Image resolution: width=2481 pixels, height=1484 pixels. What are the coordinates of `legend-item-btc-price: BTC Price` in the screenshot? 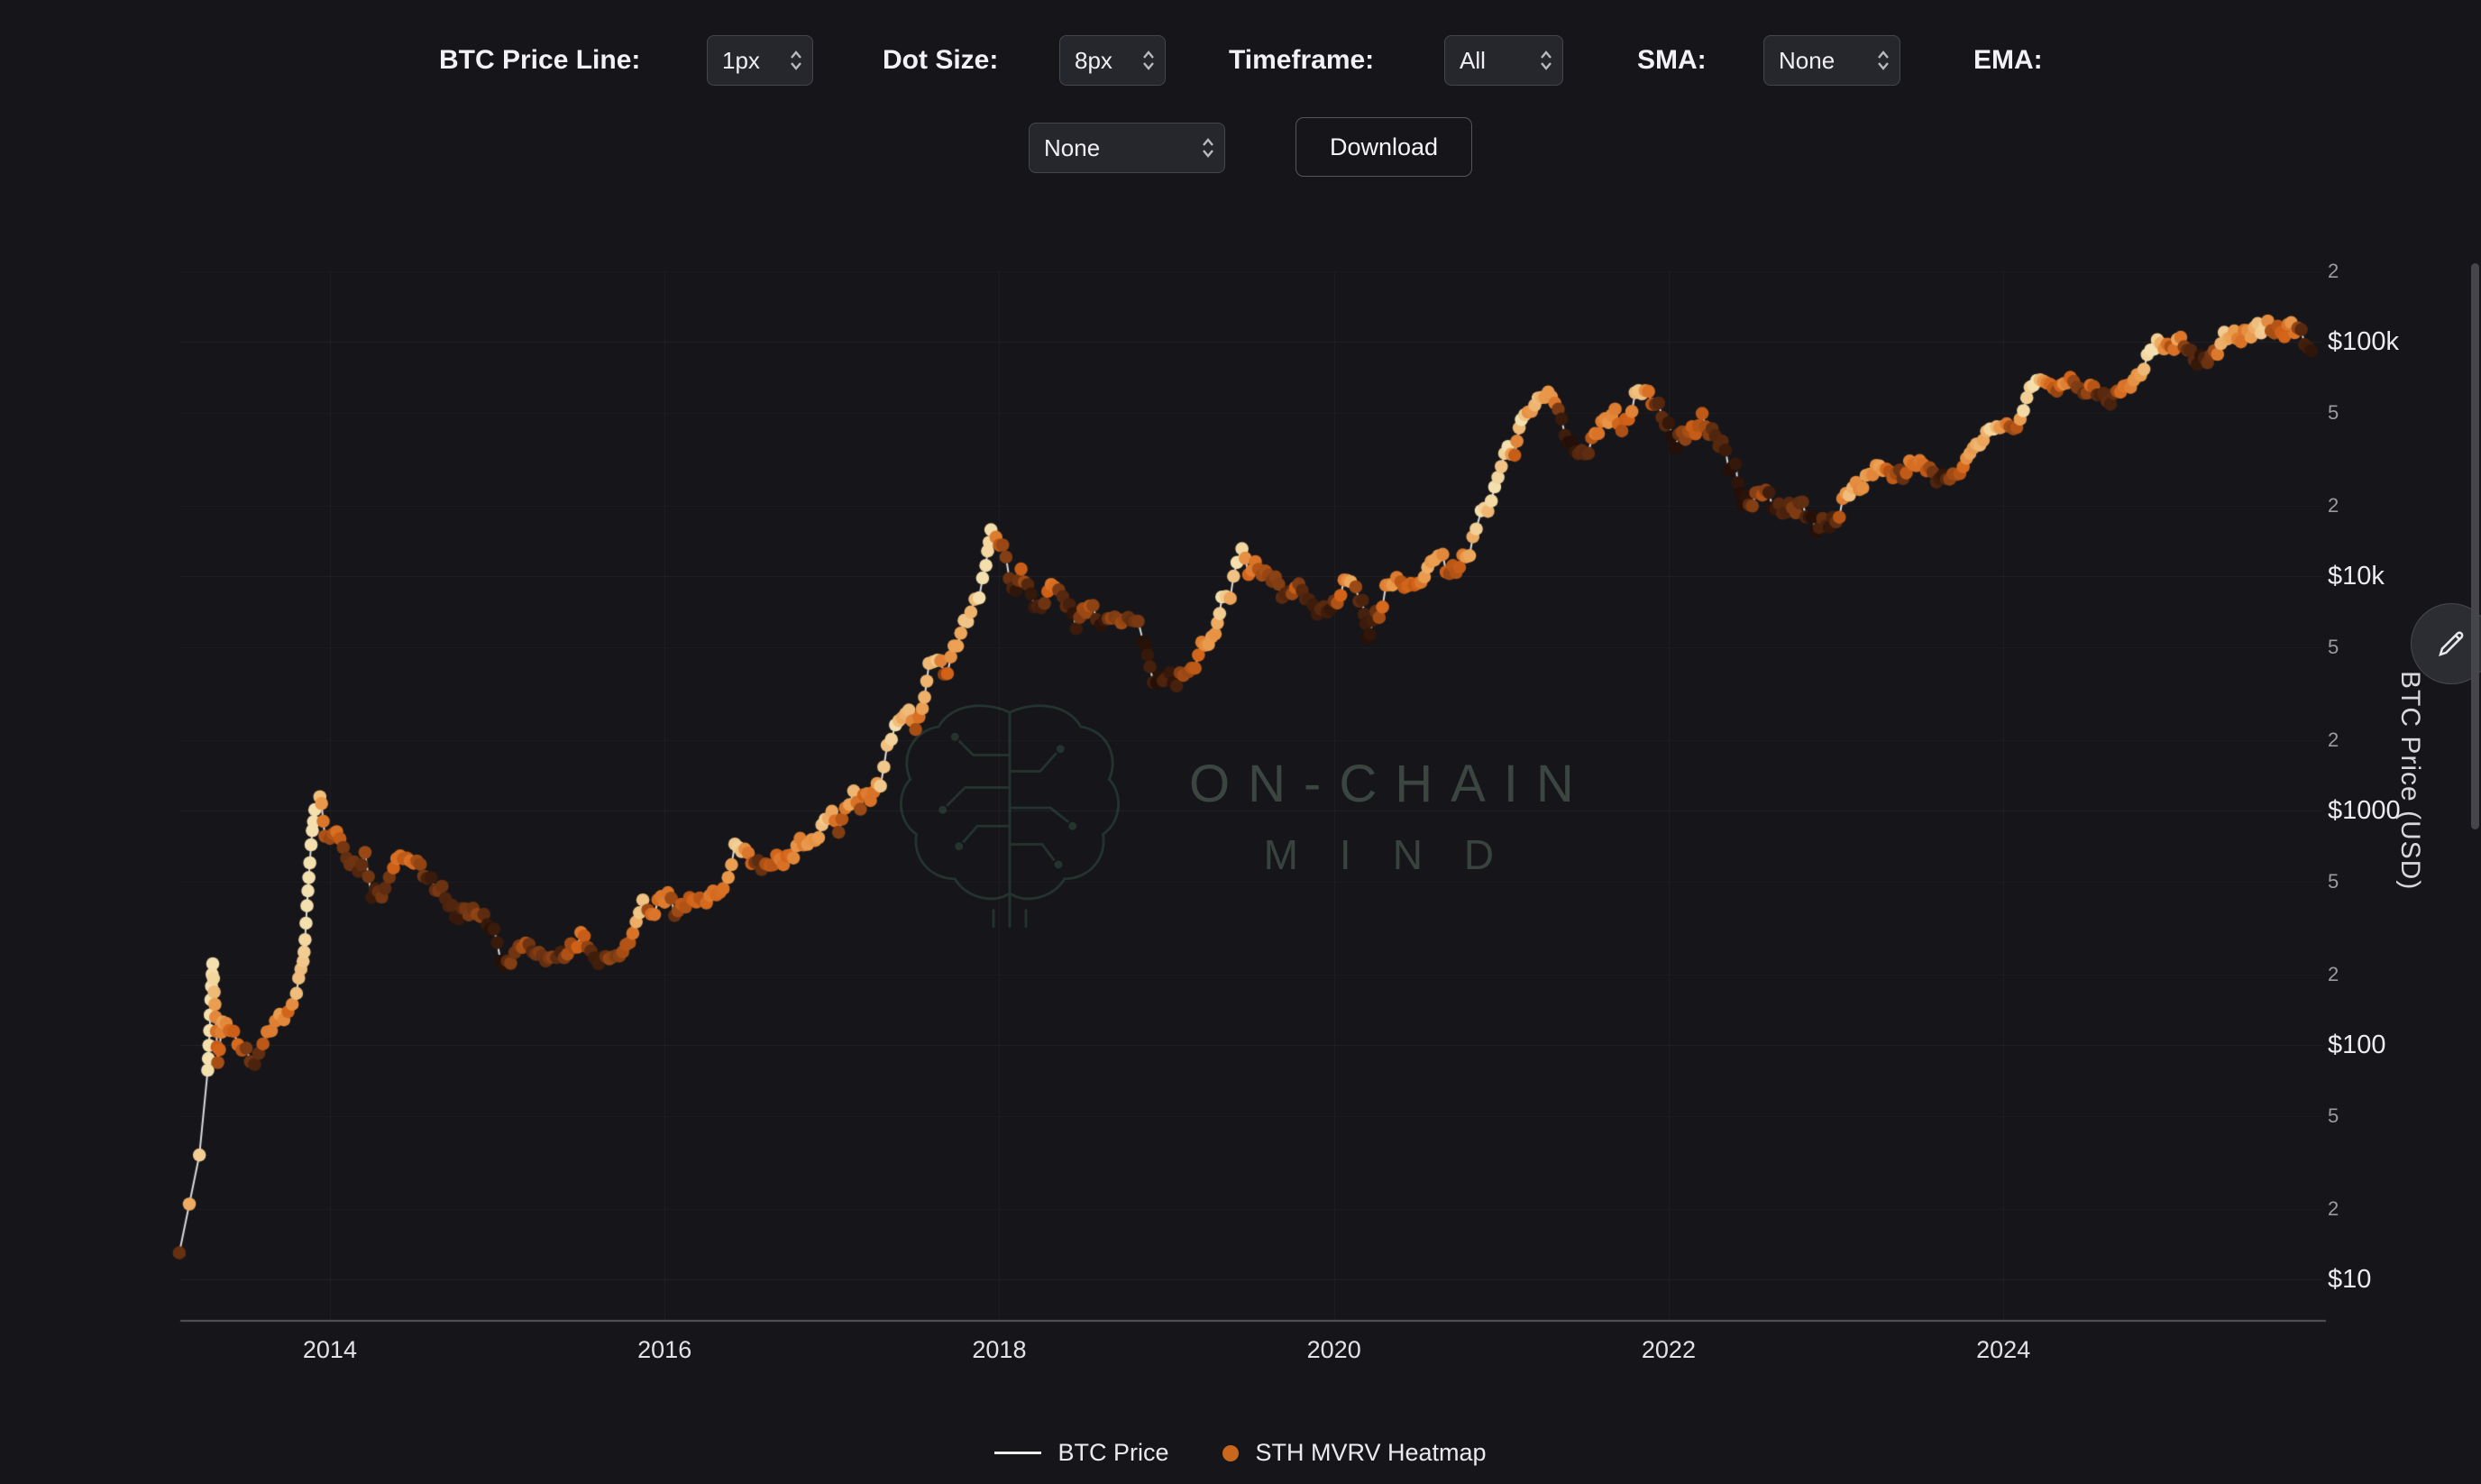 It's located at (1081, 1453).